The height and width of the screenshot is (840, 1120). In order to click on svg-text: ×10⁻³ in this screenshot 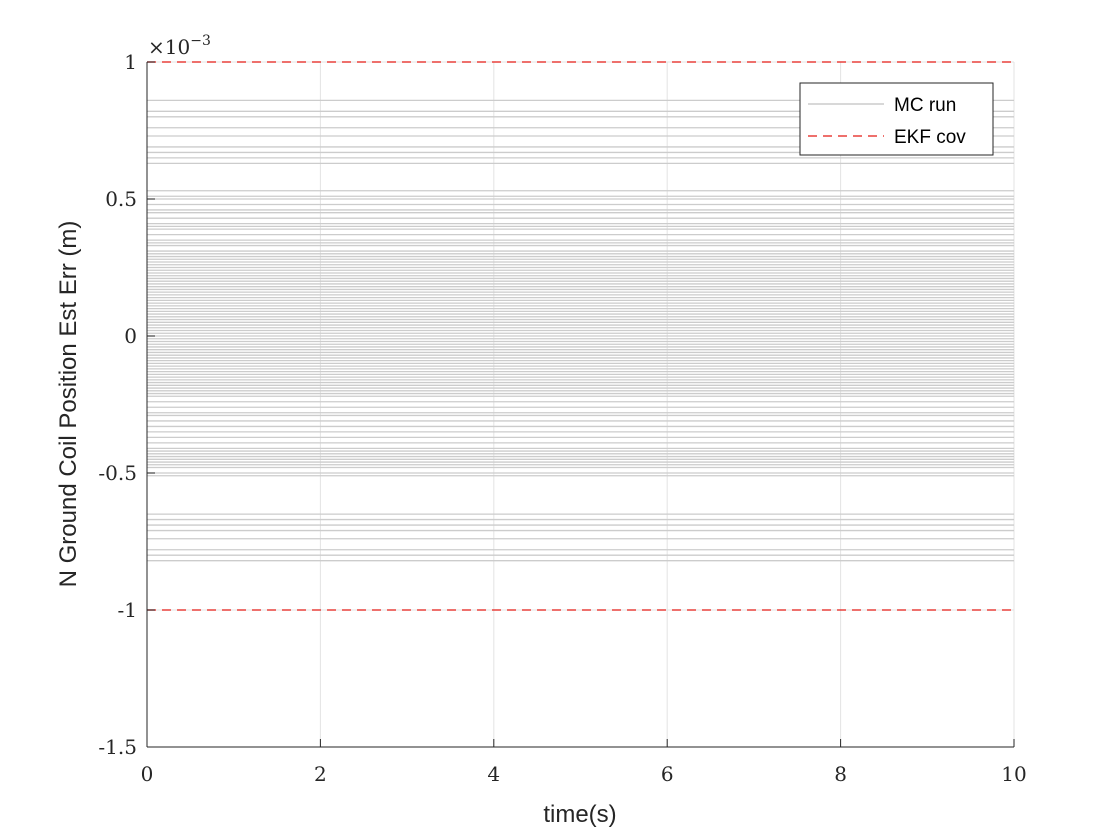, I will do `click(179, 46)`.